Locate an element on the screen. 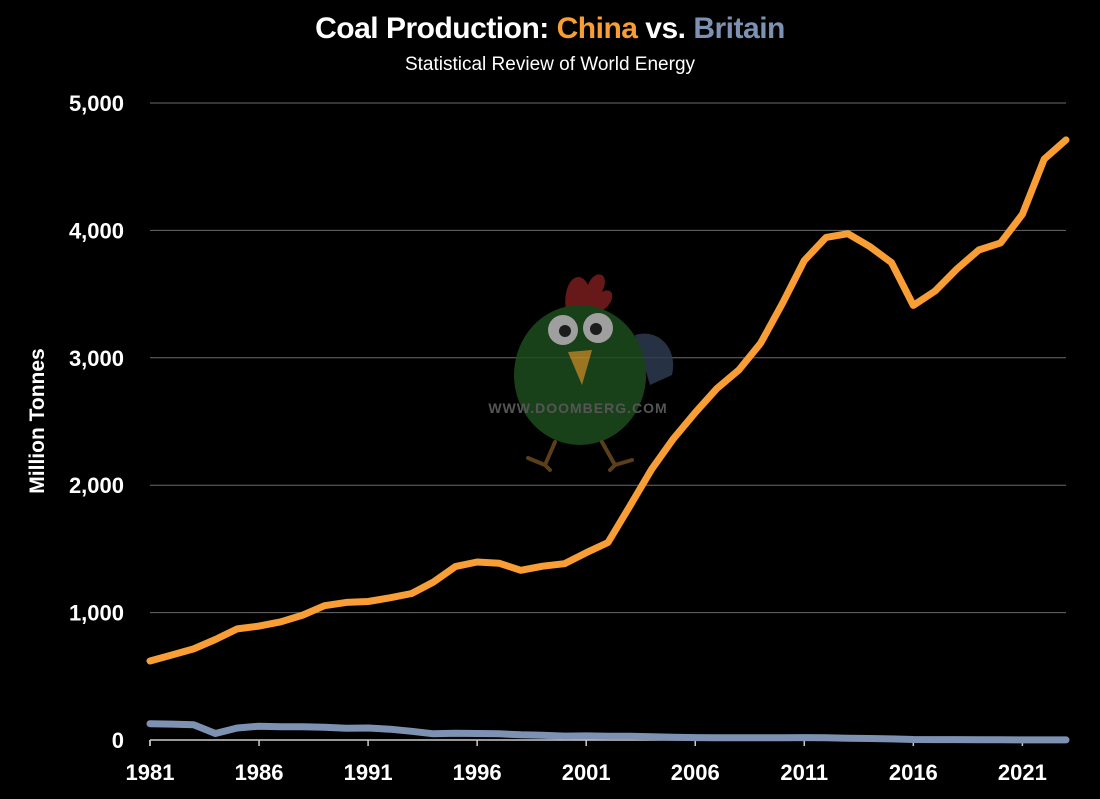 This screenshot has width=1100, height=799. y-axis-label: Million Tonnes is located at coordinates (37, 420).